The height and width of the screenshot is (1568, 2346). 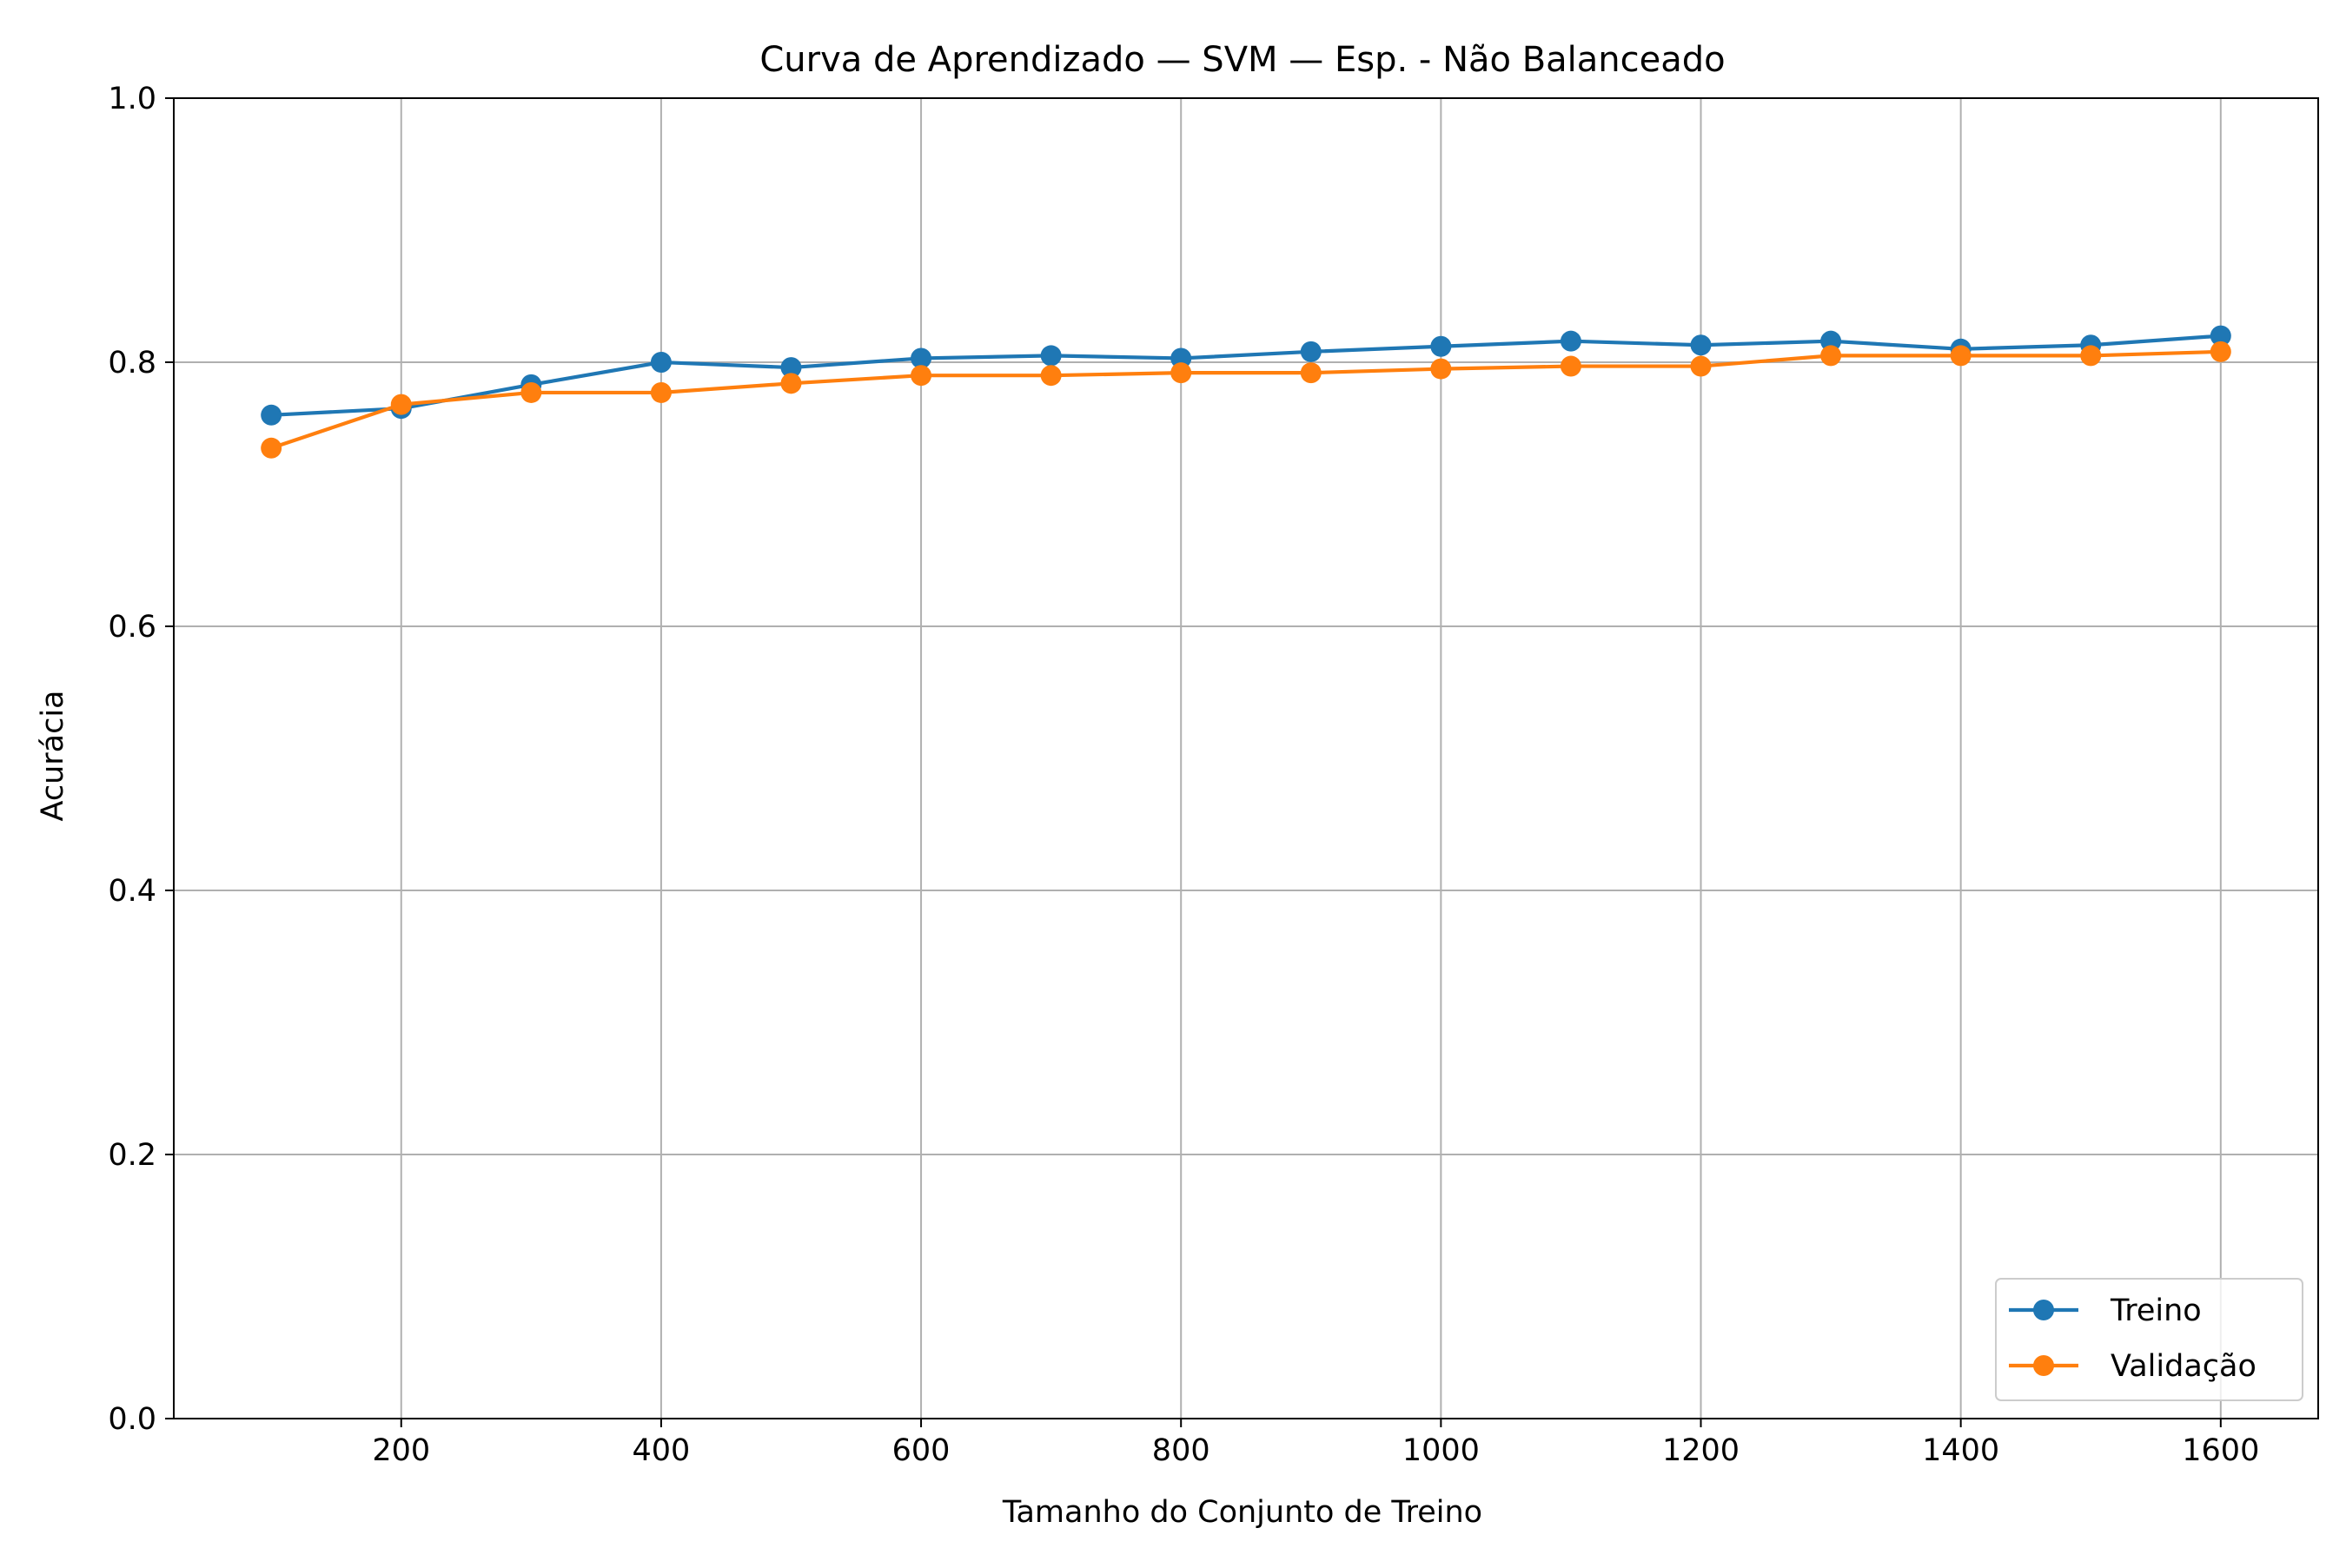 I want to click on x-tick-label: 1400, so click(x=1960, y=1450).